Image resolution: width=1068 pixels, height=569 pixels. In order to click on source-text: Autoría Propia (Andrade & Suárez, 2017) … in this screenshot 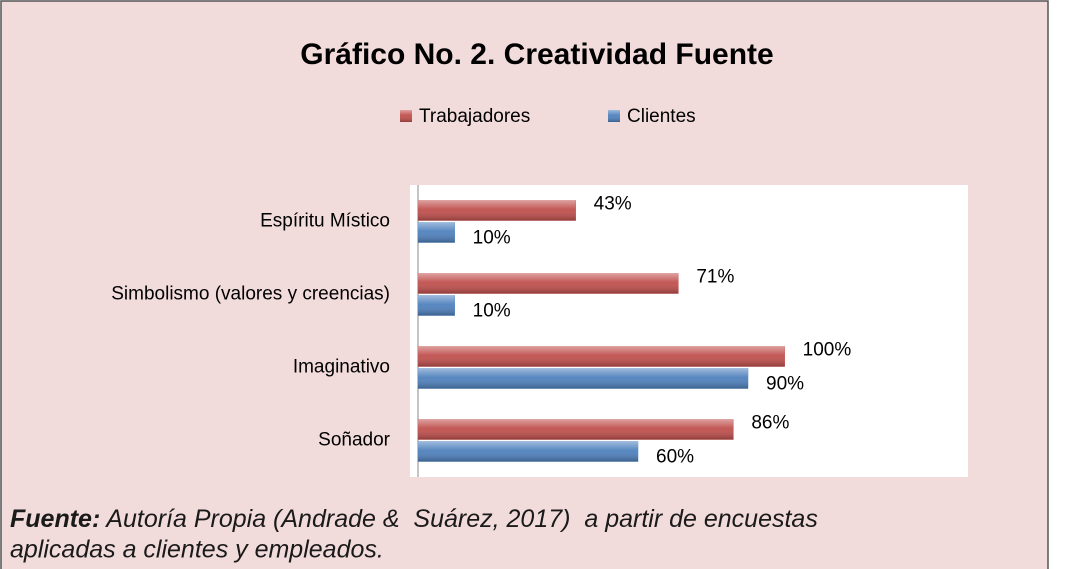, I will do `click(459, 519)`.